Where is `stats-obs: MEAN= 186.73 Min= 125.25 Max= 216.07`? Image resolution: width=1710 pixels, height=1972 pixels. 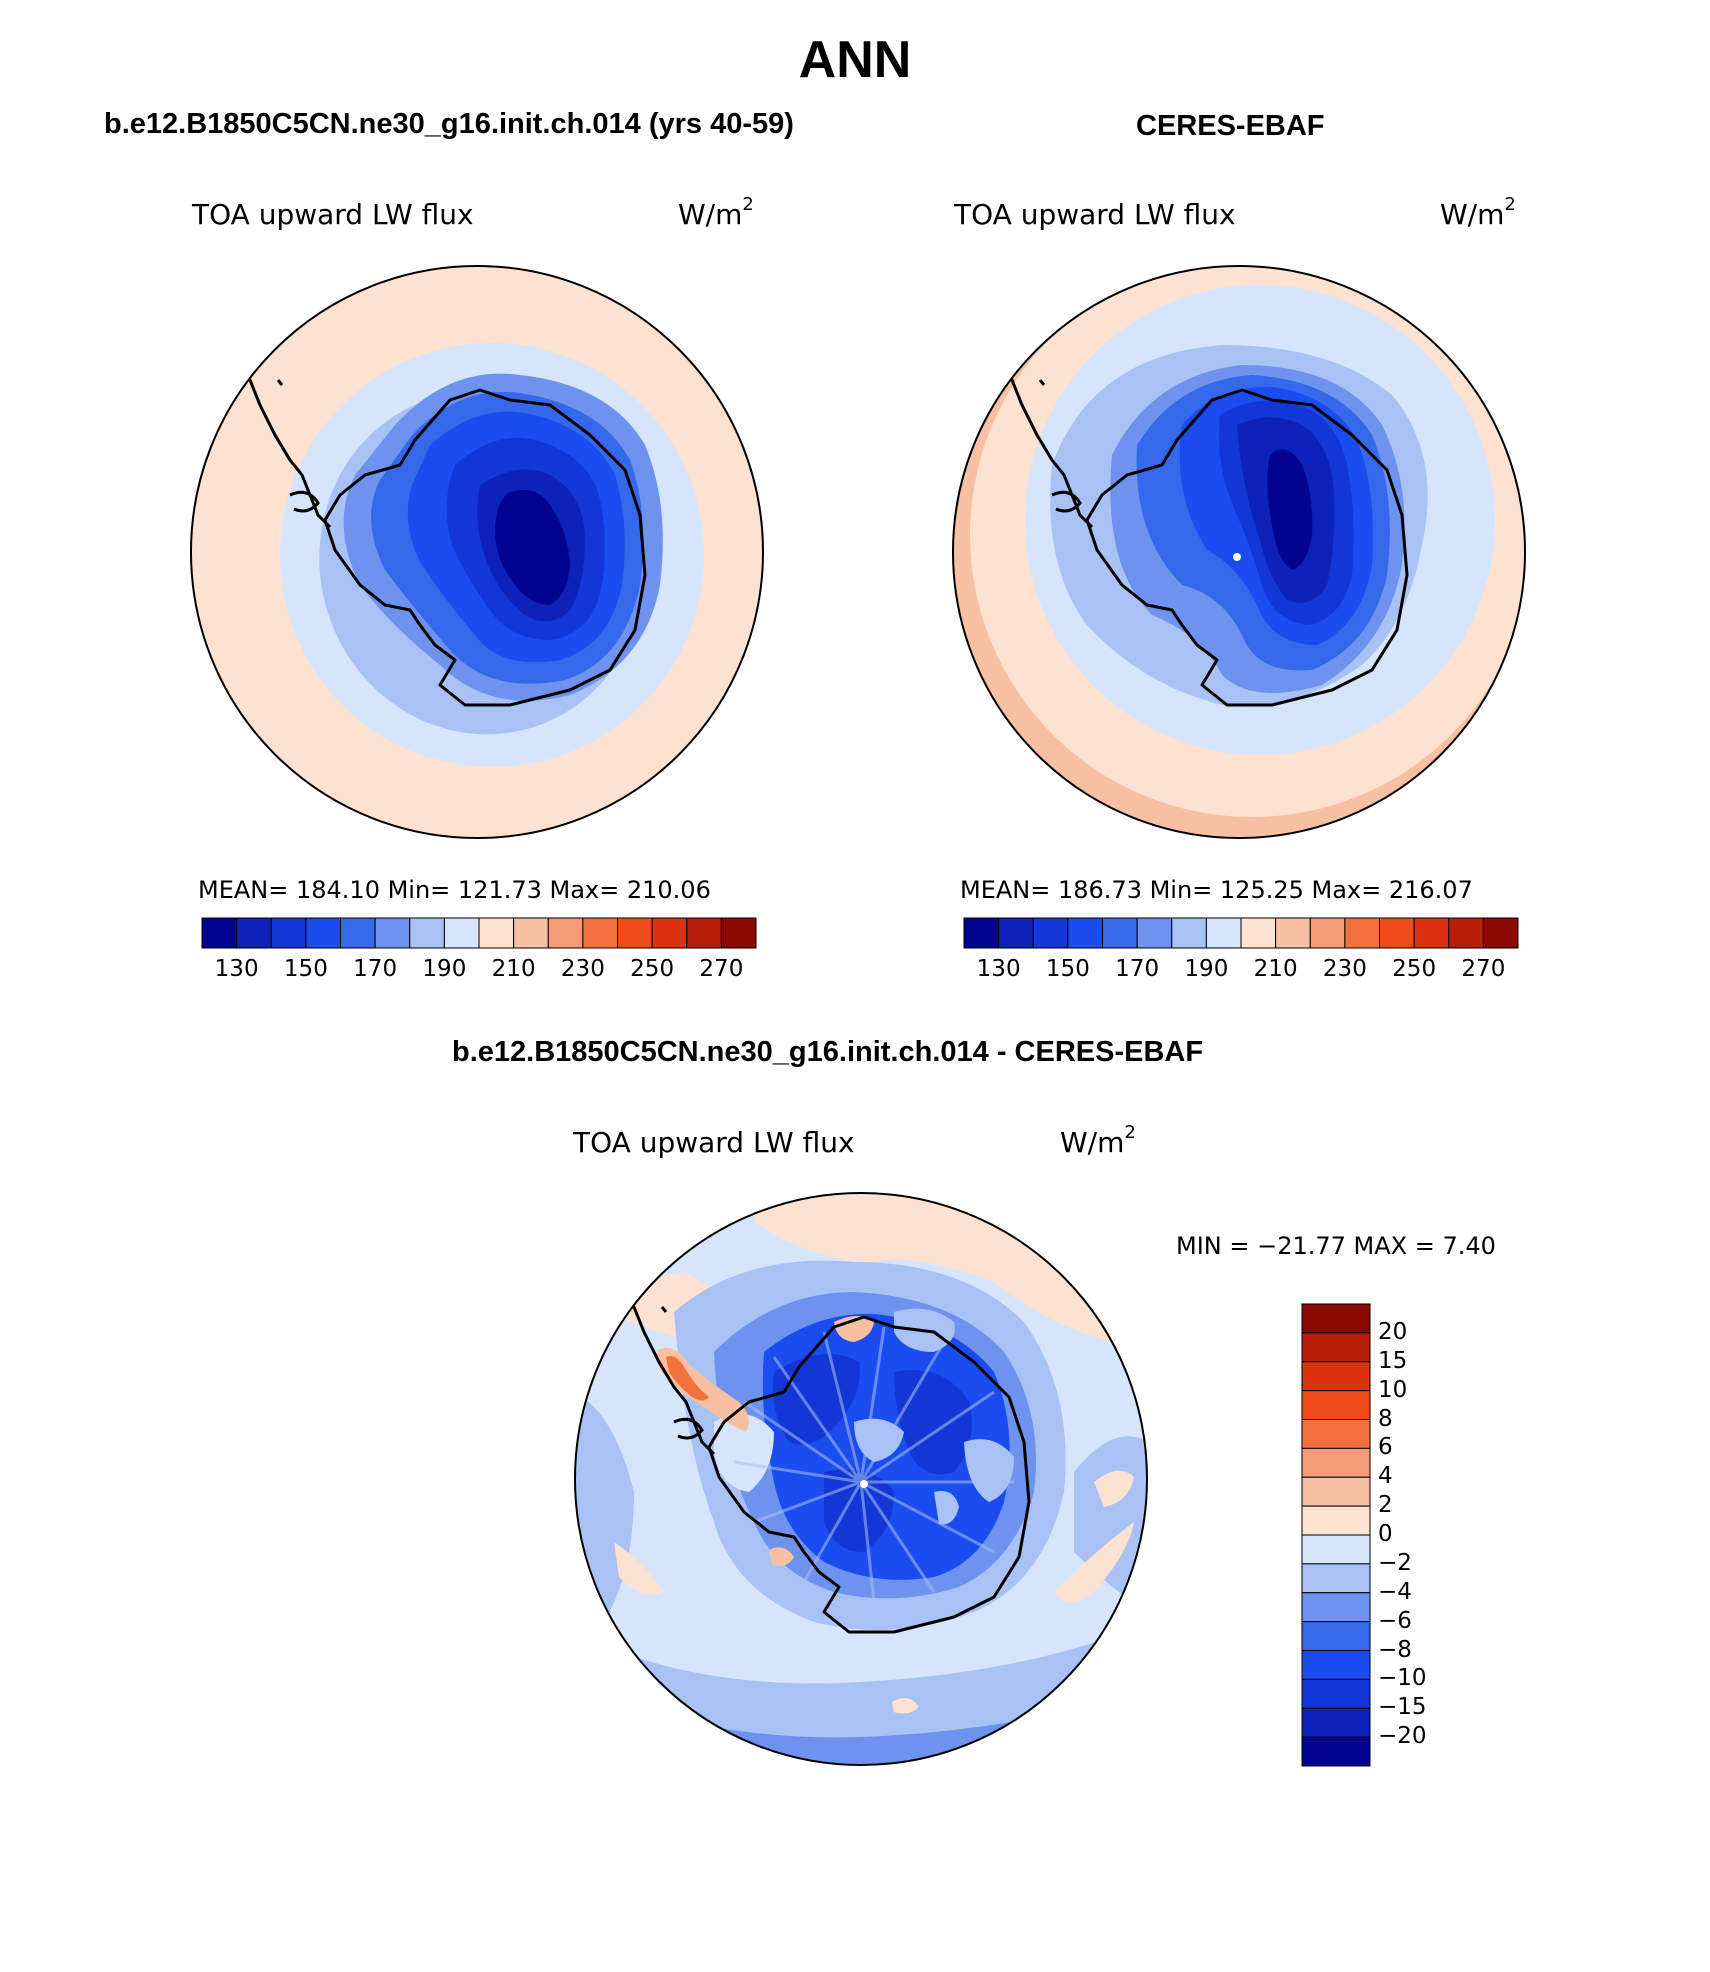 stats-obs: MEAN= 186.73 Min= 125.25 Max= 216.07 is located at coordinates (1216, 890).